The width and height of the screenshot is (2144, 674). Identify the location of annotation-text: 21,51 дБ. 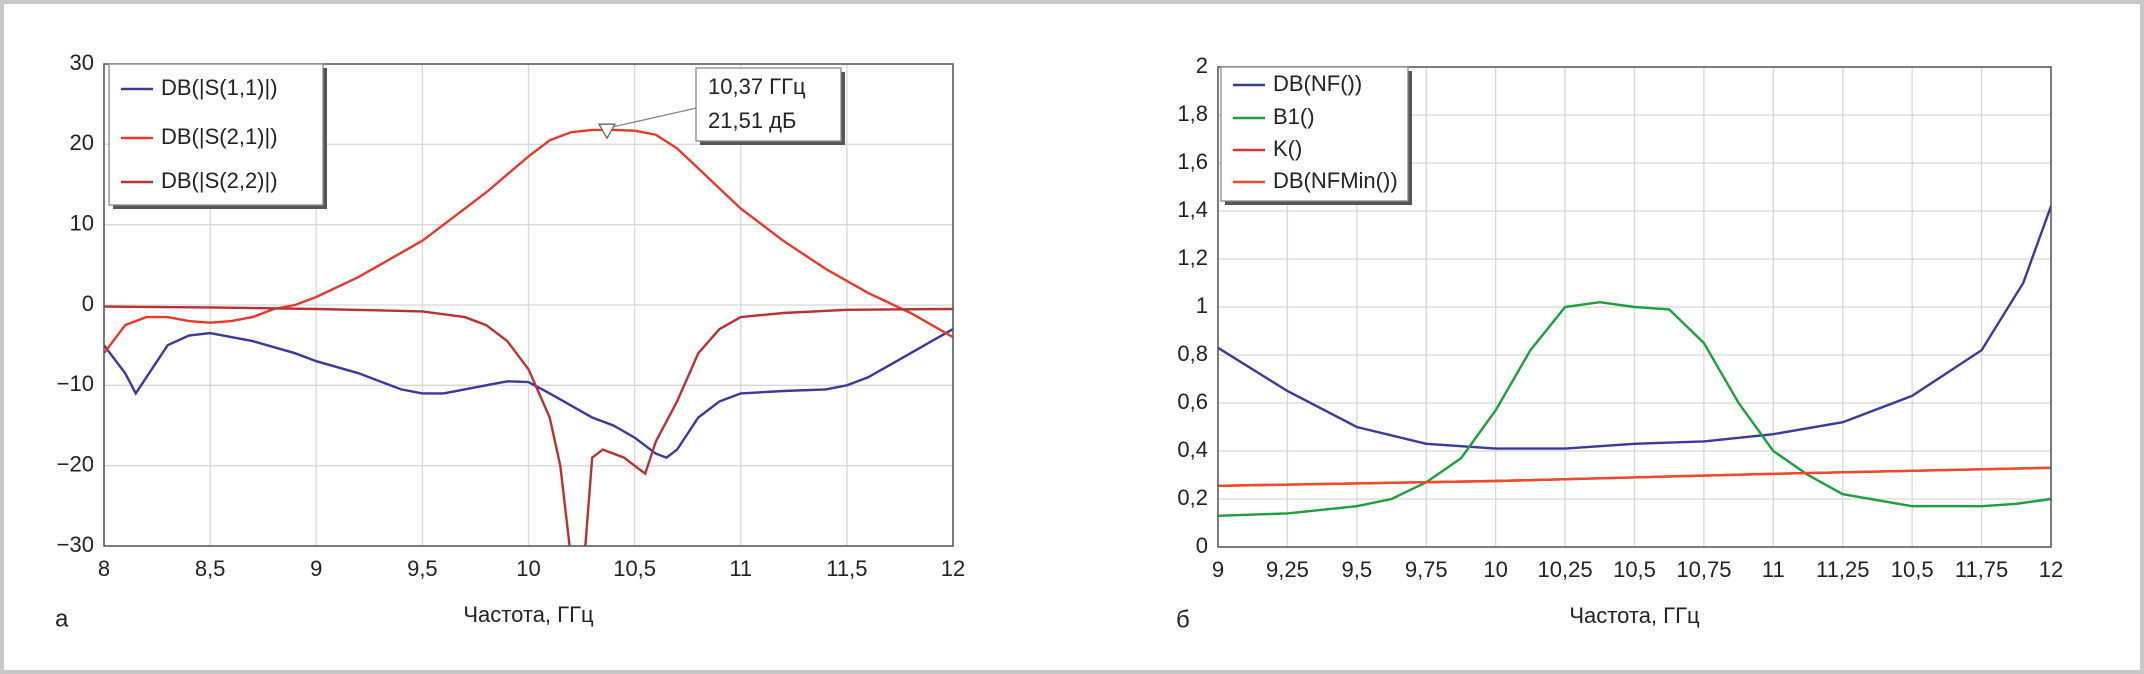
(752, 120).